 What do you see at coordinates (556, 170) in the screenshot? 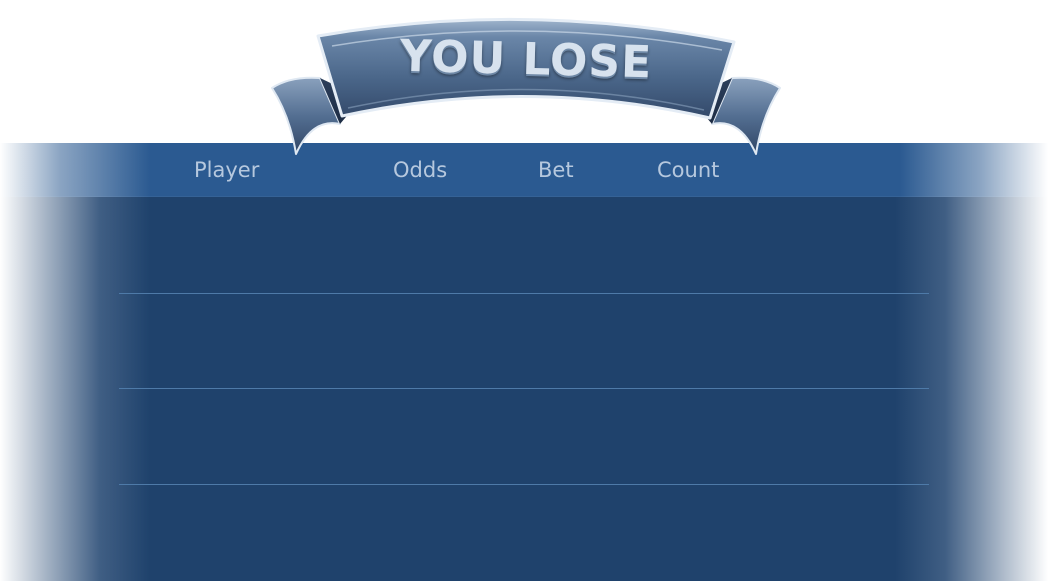
I see `column-header-bet: Bet` at bounding box center [556, 170].